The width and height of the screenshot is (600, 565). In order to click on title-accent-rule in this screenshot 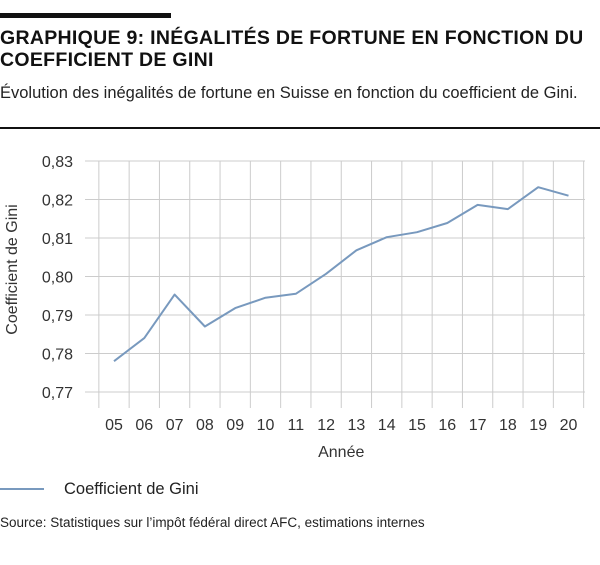, I will do `click(85, 15)`.